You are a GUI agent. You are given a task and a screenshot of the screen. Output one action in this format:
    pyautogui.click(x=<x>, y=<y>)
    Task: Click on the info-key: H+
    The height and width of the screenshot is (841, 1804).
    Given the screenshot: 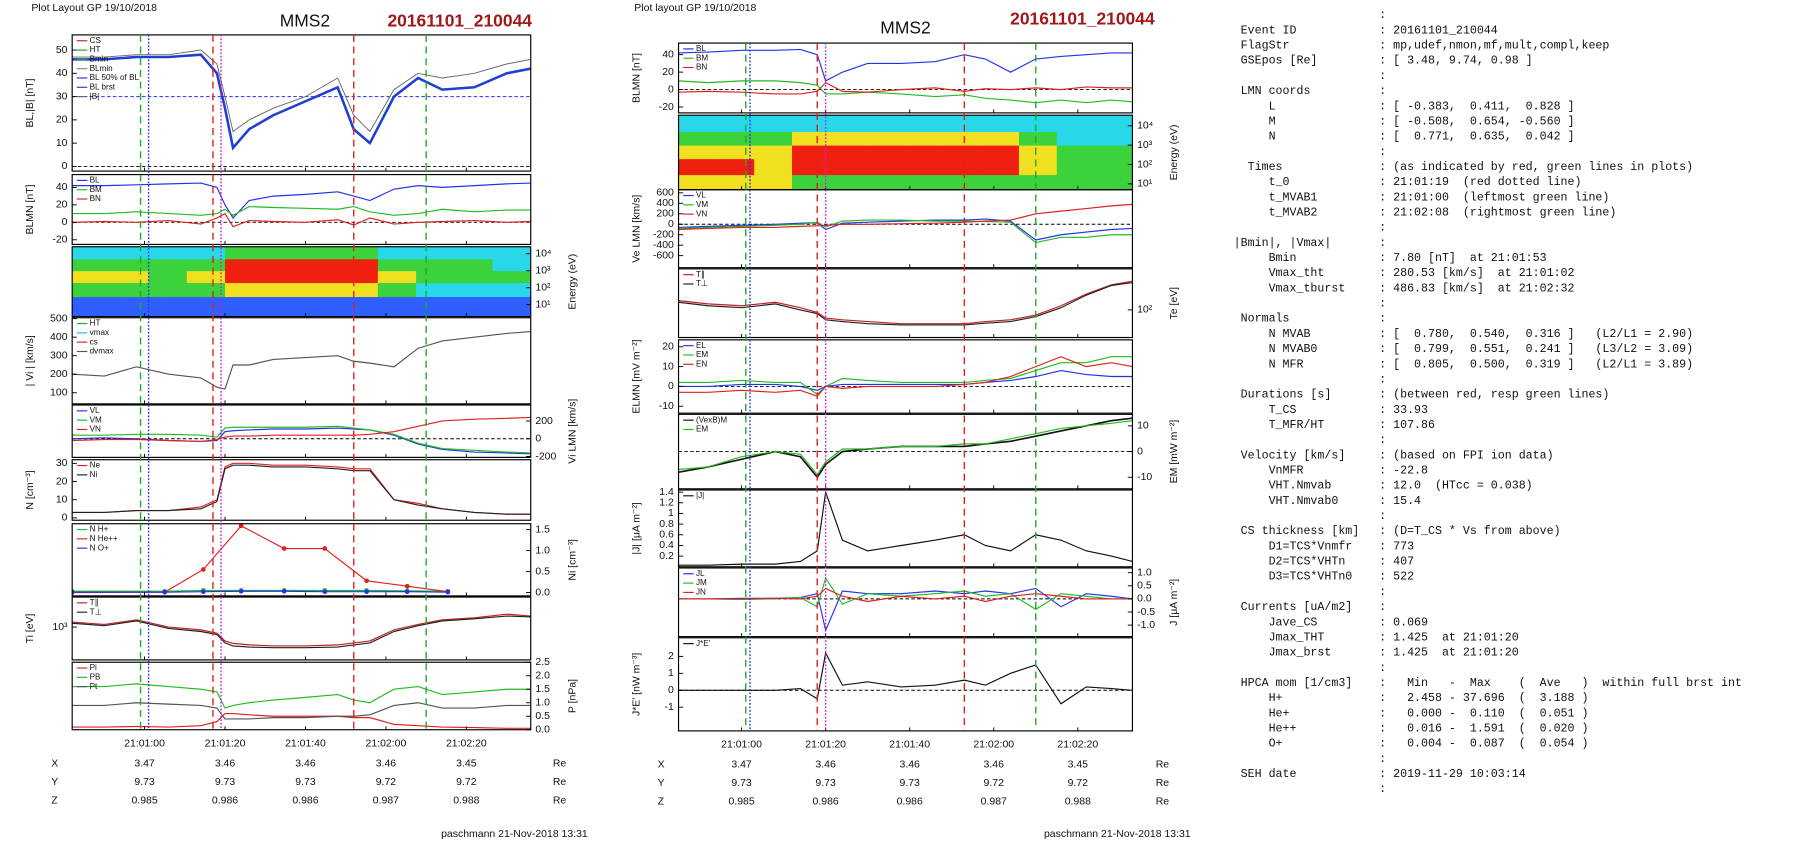 What is the action you would take?
    pyautogui.click(x=1258, y=698)
    